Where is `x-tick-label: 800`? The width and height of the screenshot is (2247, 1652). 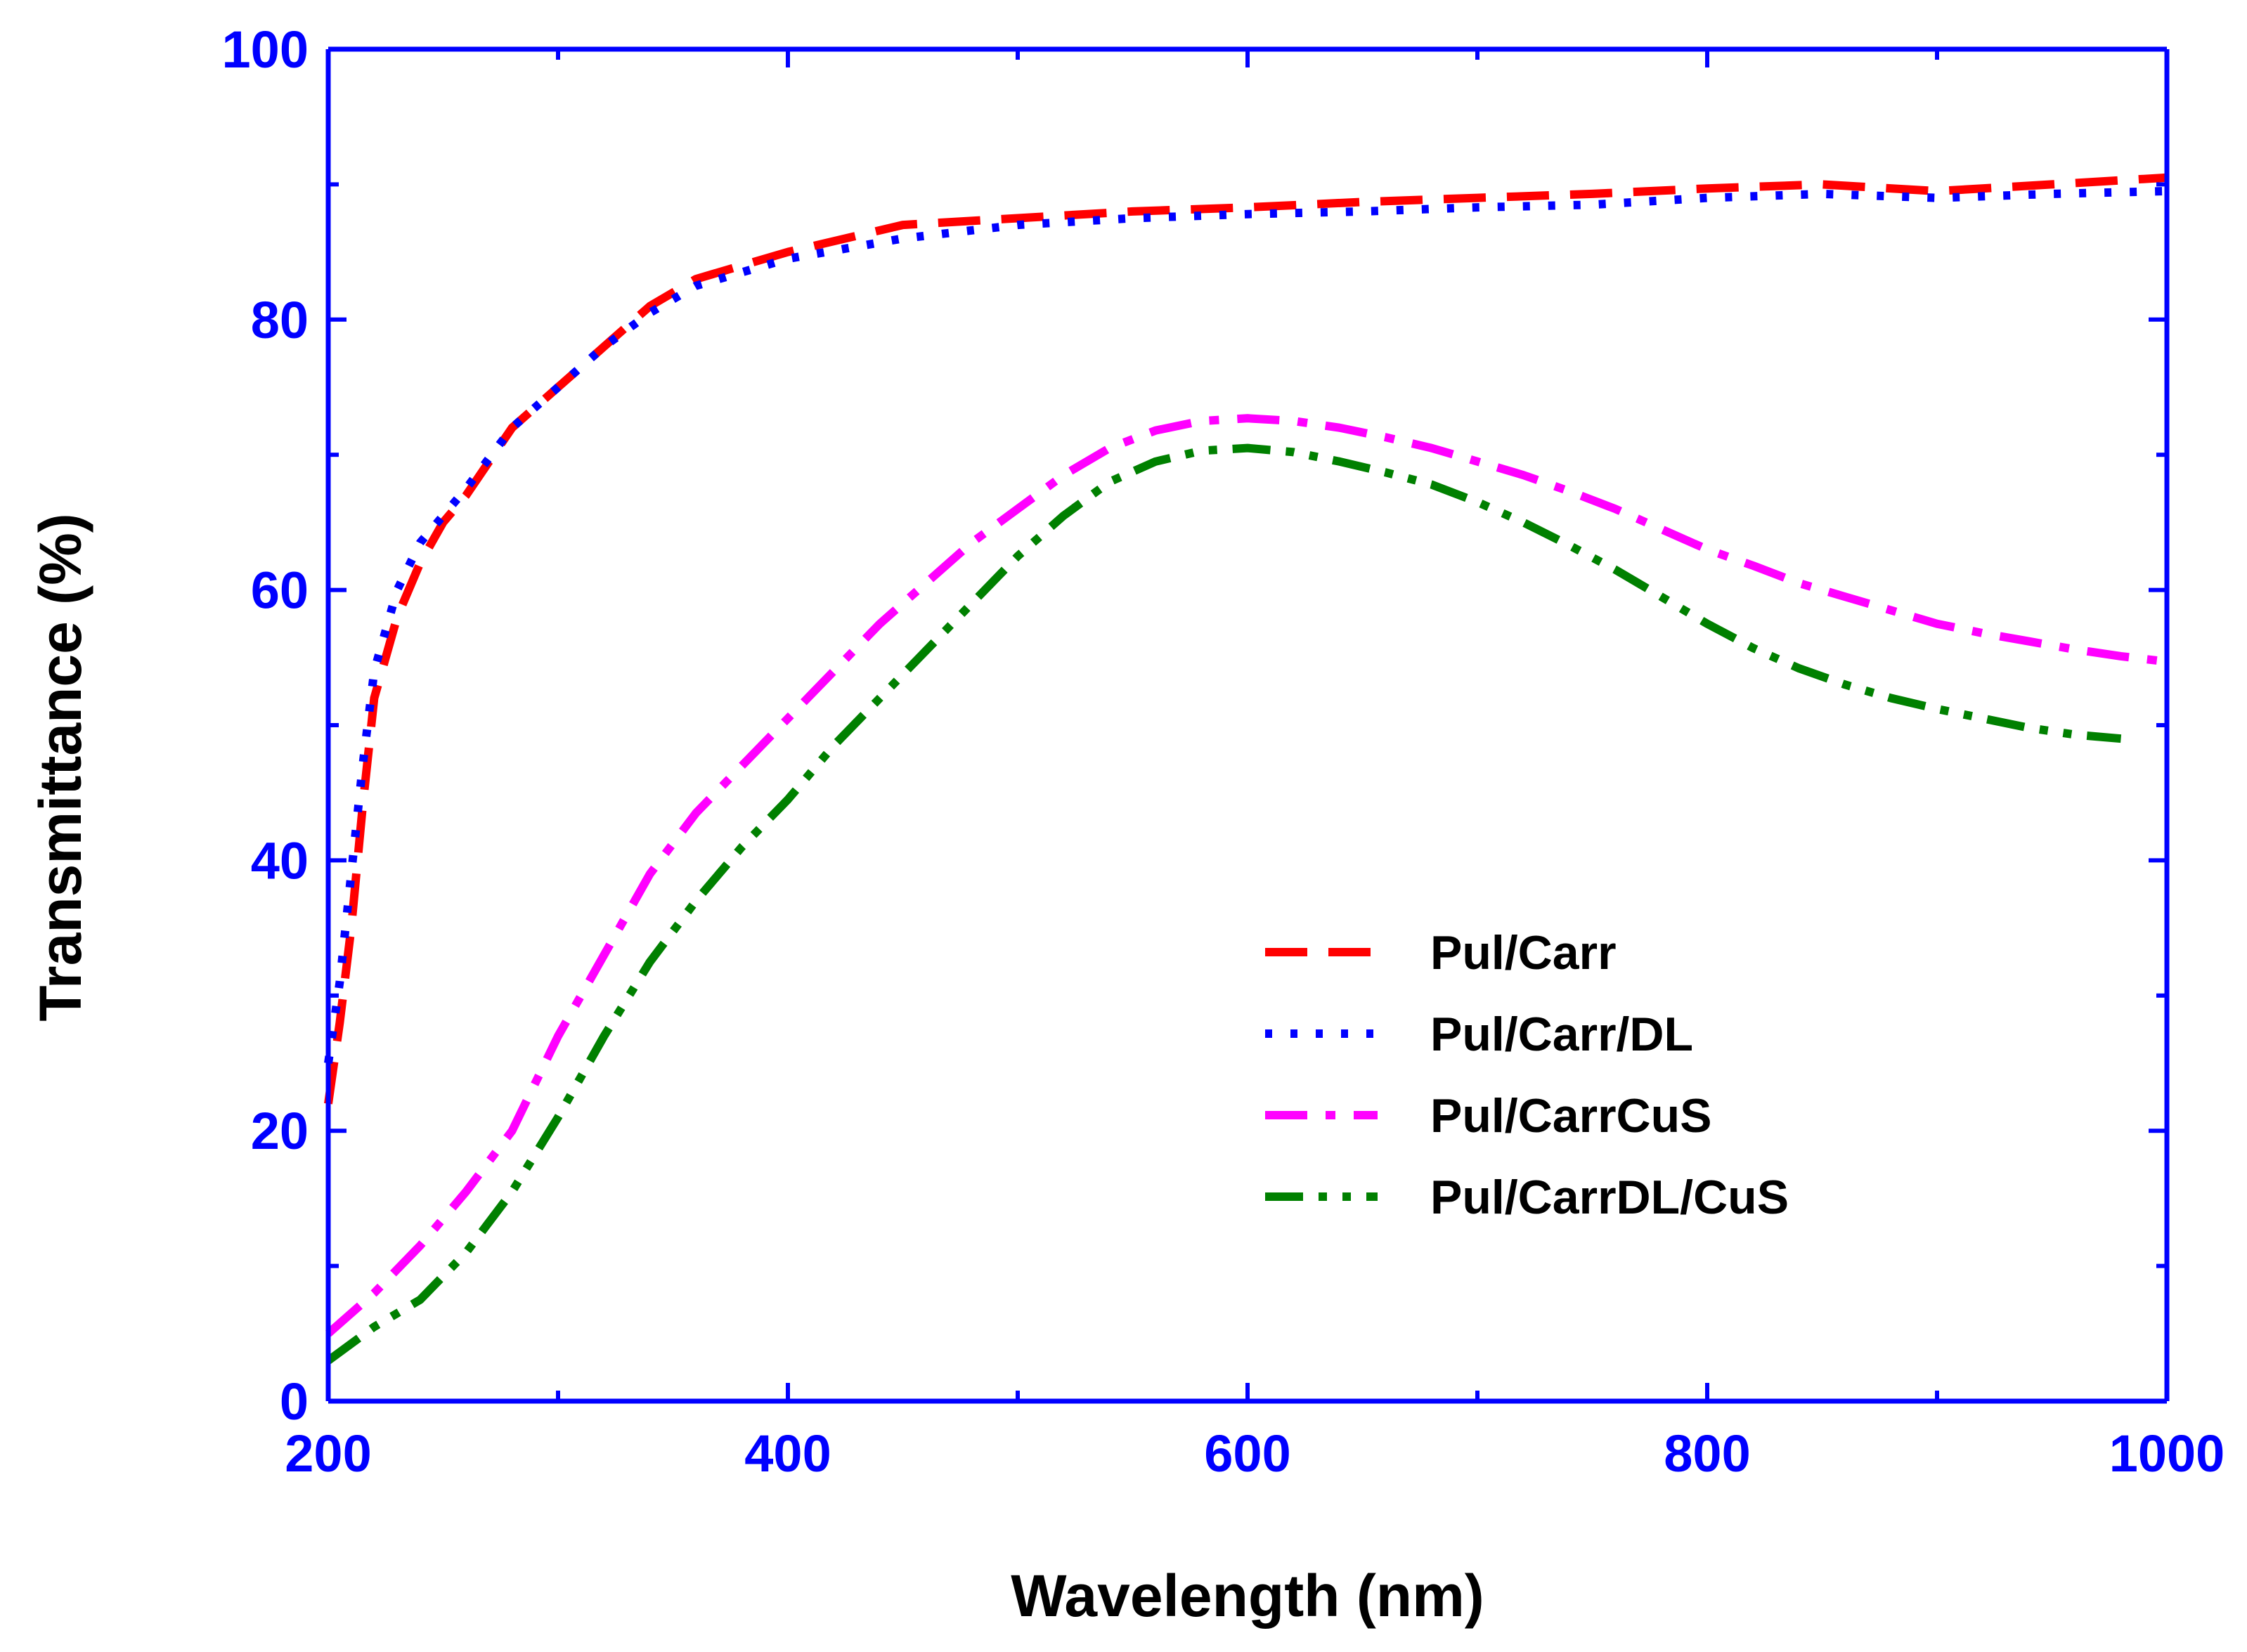 x-tick-label: 800 is located at coordinates (1707, 1453).